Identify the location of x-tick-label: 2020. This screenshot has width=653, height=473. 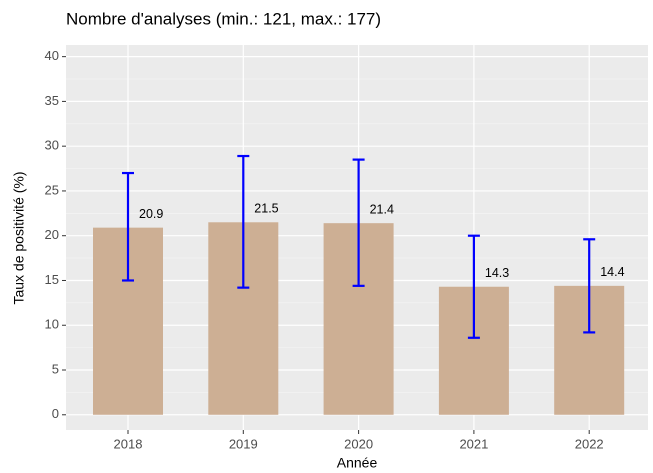
(358, 443).